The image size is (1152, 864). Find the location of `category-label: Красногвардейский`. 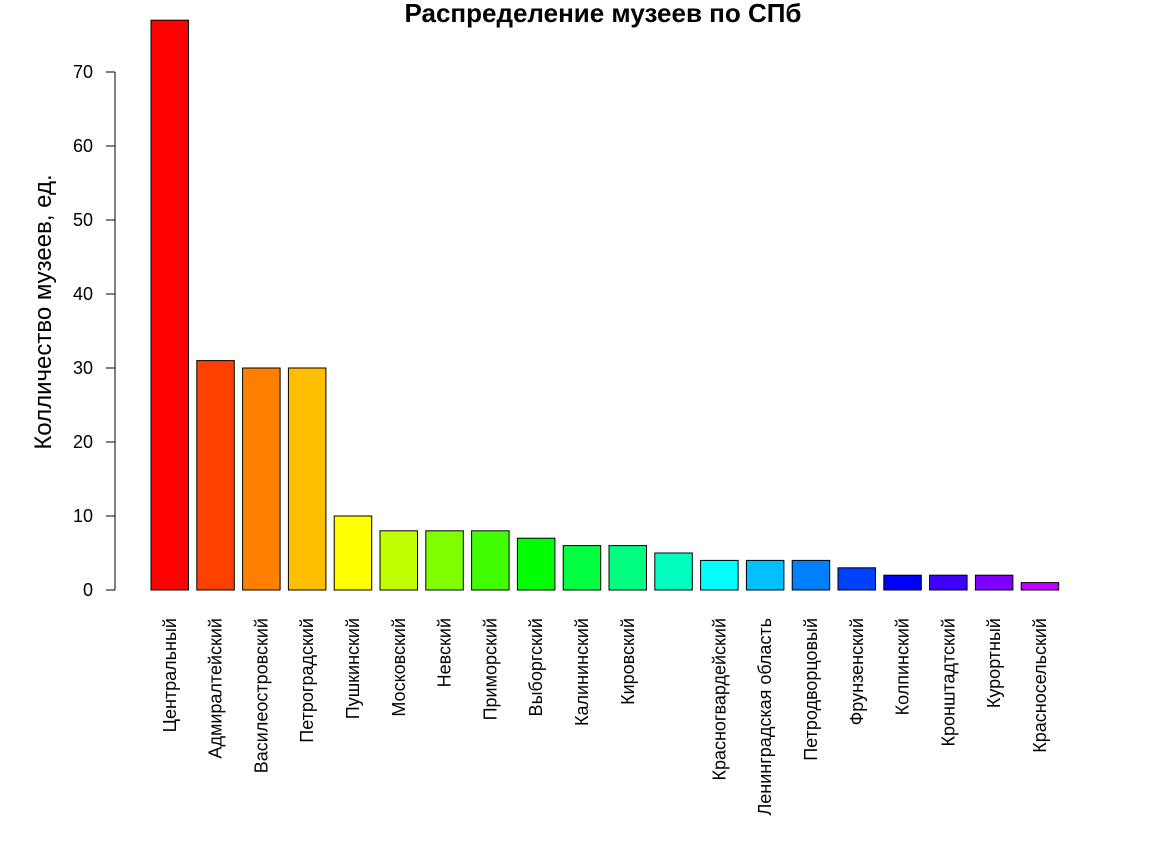

category-label: Красногвардейский is located at coordinates (719, 699).